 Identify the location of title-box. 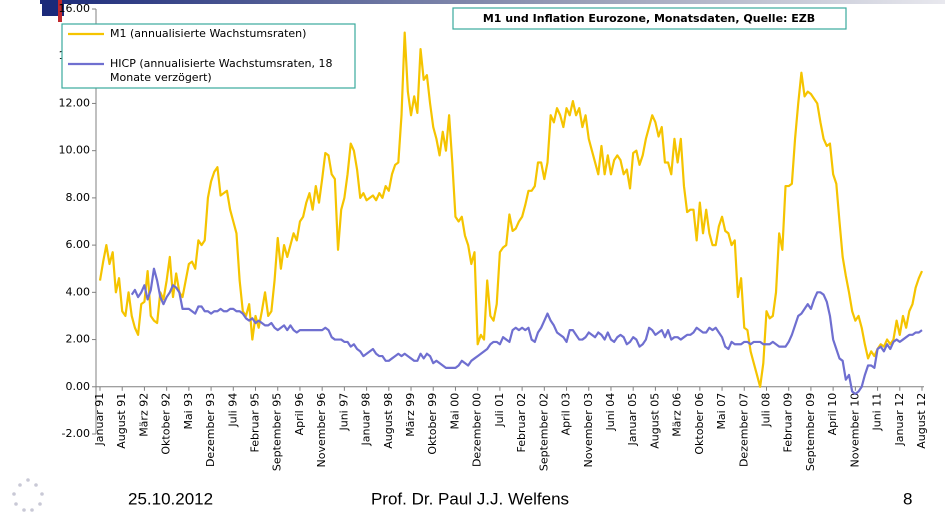
(649, 18).